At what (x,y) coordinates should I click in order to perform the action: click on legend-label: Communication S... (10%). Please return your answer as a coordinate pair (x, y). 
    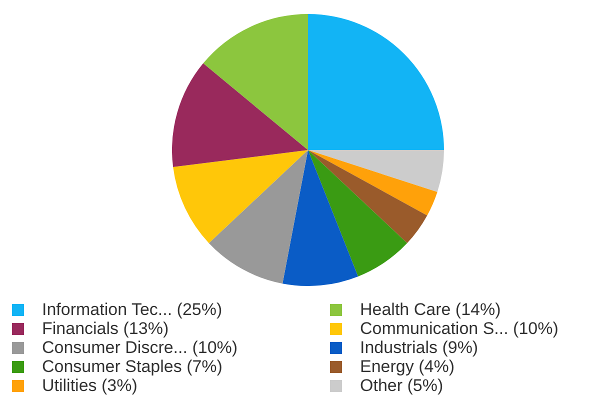
    Looking at the image, I should click on (459, 328).